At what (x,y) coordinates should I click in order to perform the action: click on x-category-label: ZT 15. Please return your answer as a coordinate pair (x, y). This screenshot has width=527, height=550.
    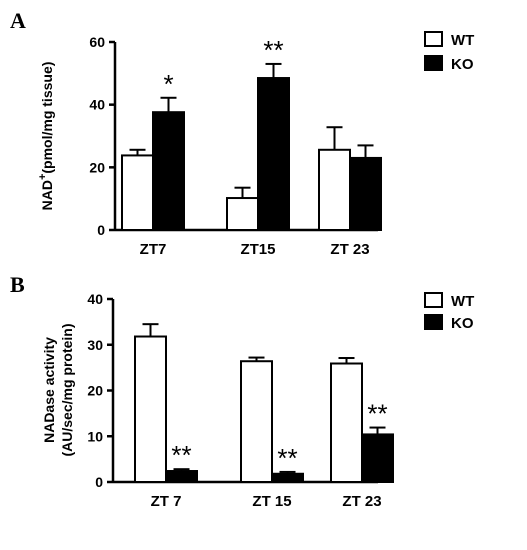
    Looking at the image, I should click on (271, 501).